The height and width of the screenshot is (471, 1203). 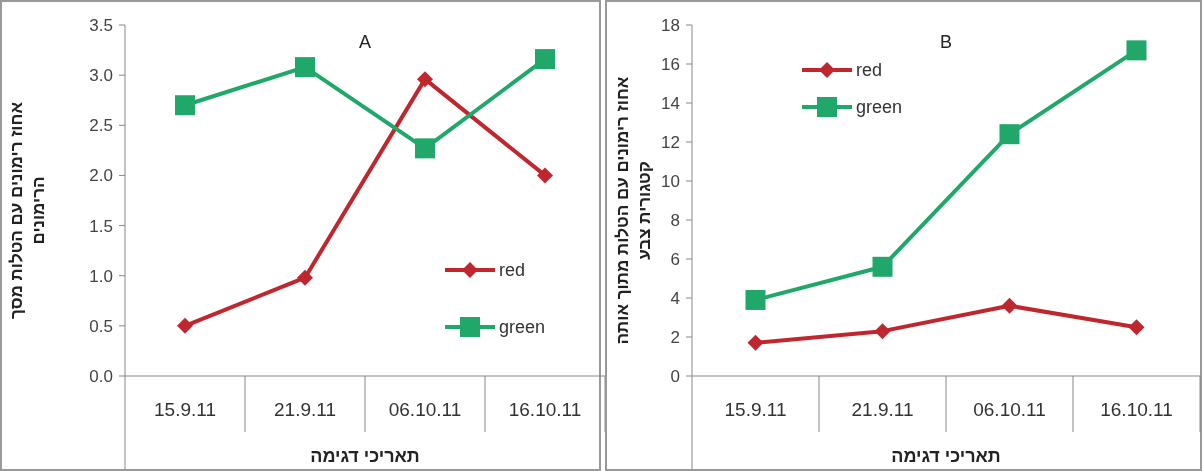 What do you see at coordinates (670, 181) in the screenshot?
I see `y-tick-label: 10` at bounding box center [670, 181].